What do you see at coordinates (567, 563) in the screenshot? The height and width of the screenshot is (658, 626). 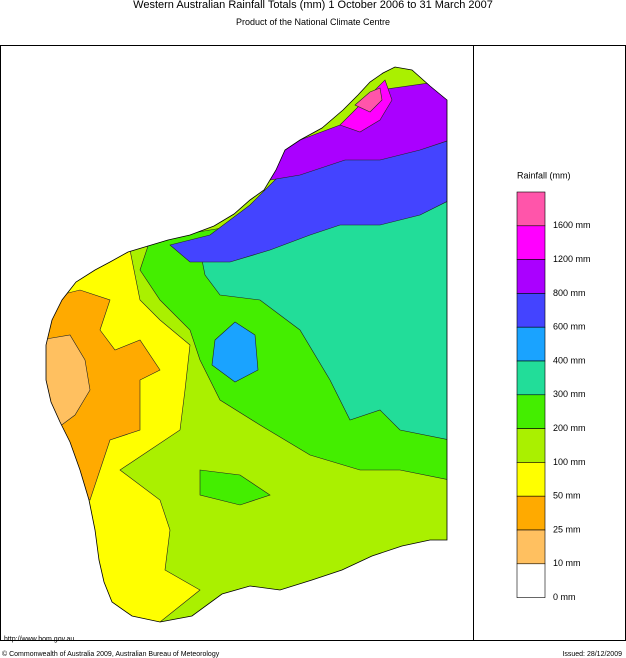 I see `legend-label: 10 mm` at bounding box center [567, 563].